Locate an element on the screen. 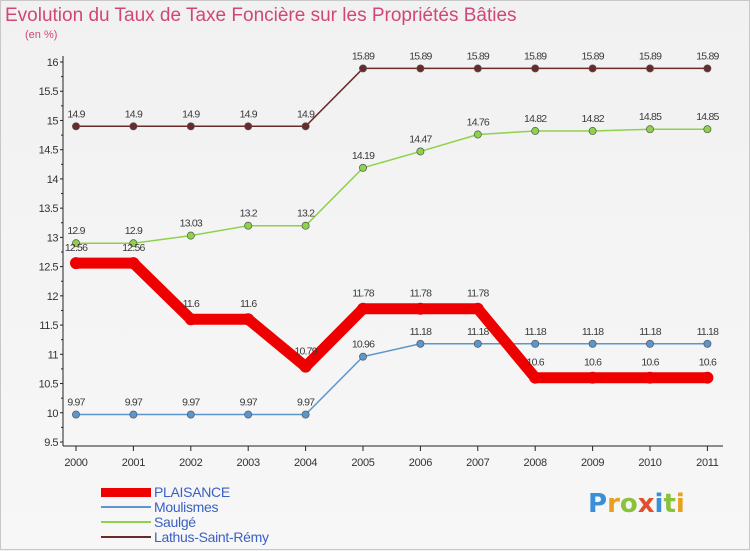  brand-letter: t is located at coordinates (669, 504).